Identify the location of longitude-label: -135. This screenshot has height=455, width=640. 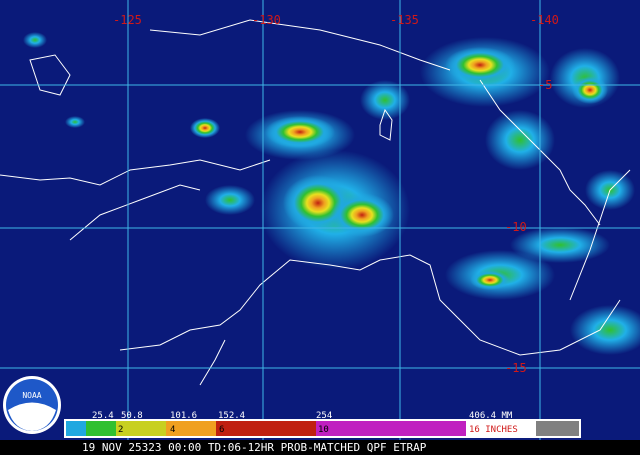
(404, 20).